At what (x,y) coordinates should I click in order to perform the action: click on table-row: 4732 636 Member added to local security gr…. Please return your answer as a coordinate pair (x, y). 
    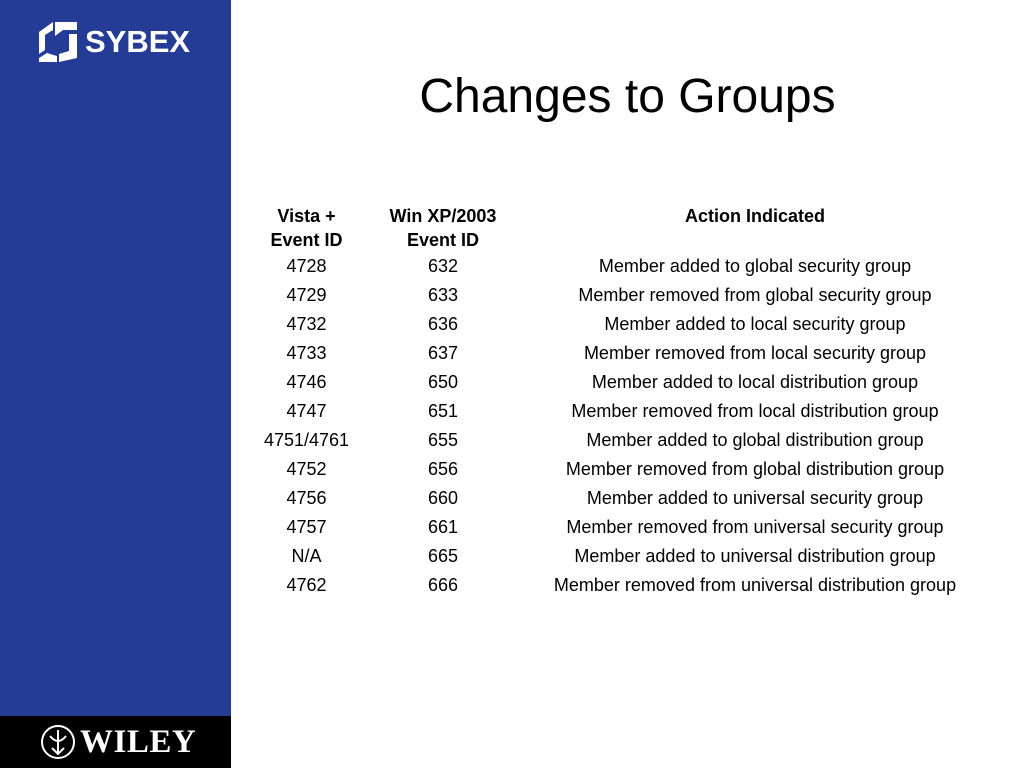
    Looking at the image, I should click on (618, 324).